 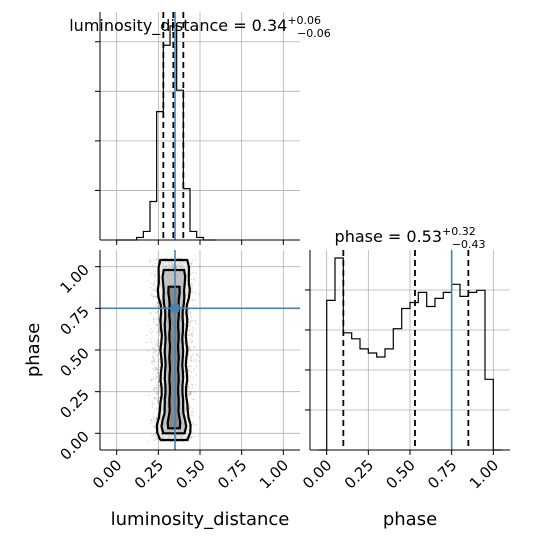 What do you see at coordinates (484, 474) in the screenshot?
I see `x-tick-label: 1.00` at bounding box center [484, 474].